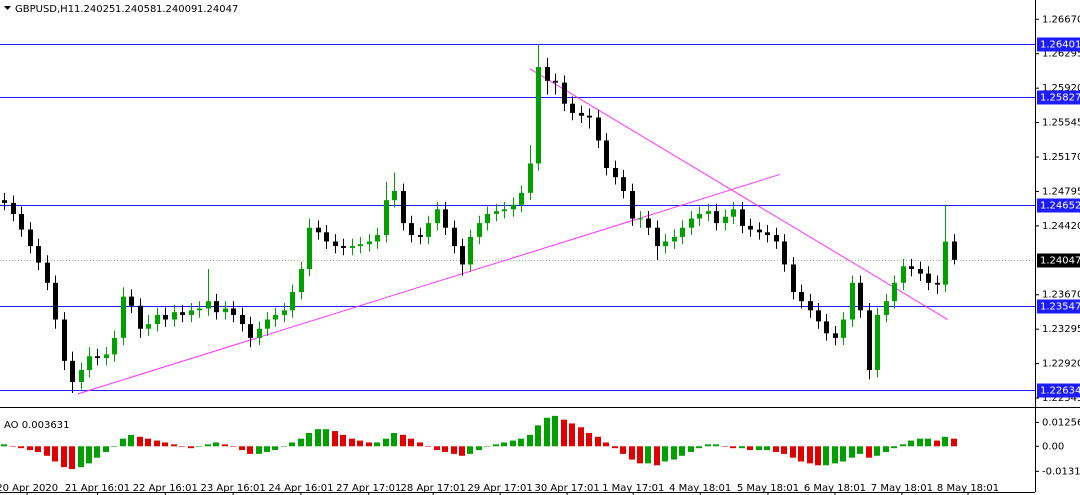 This screenshot has width=1080, height=495. I want to click on y-tick-label: 1.26670, so click(1061, 19).